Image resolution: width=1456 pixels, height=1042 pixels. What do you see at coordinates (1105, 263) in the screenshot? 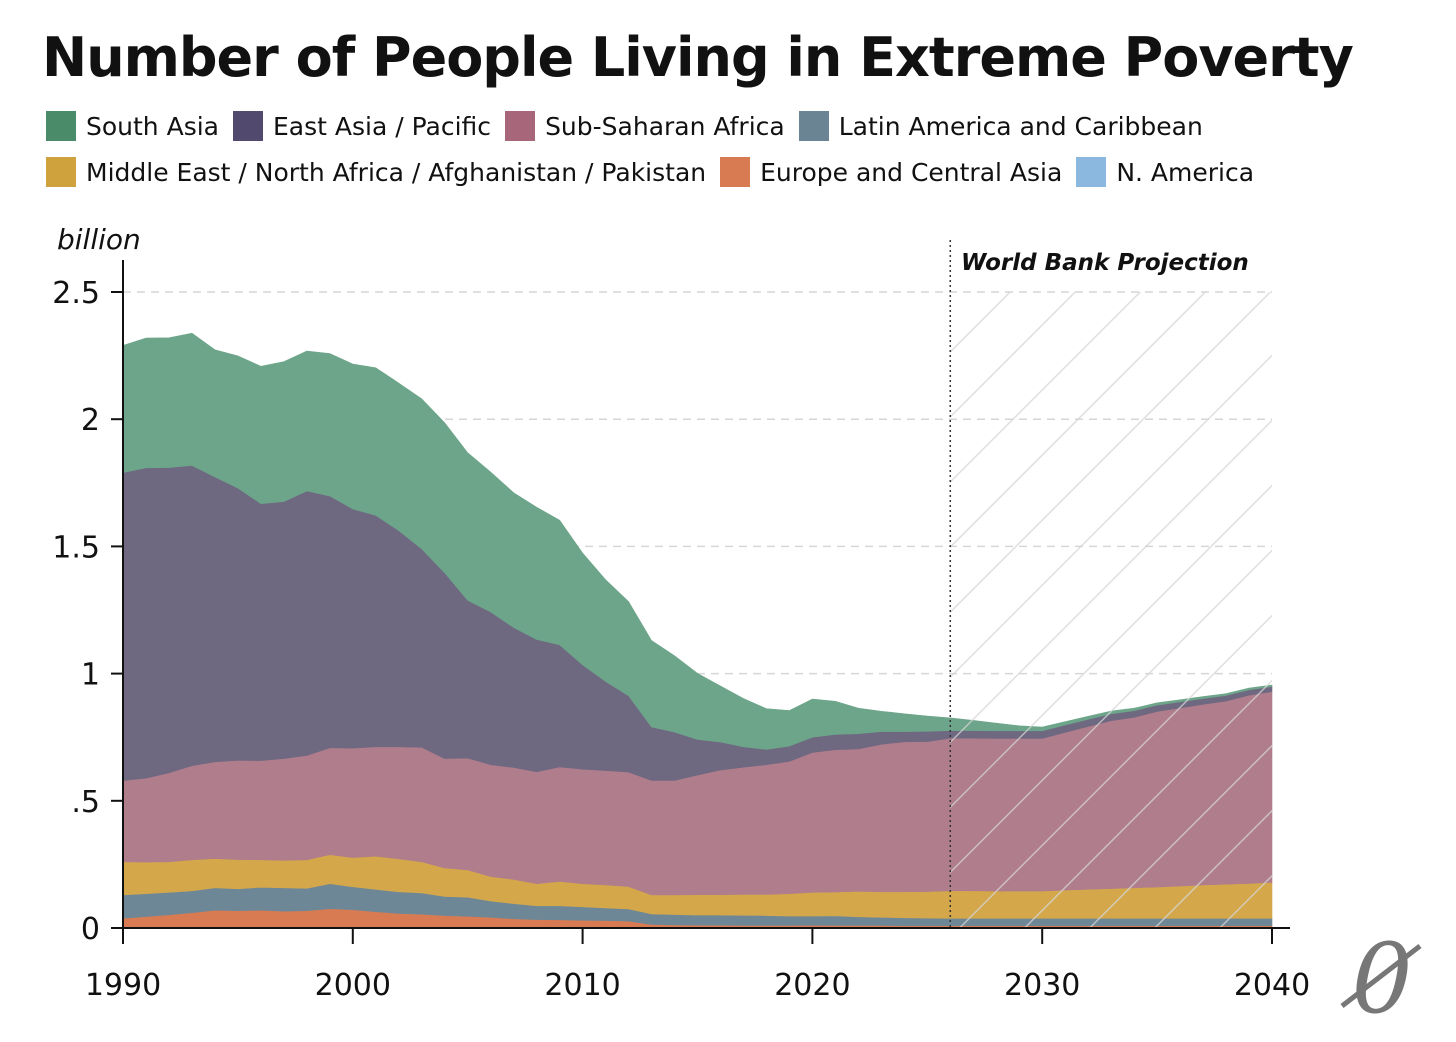
I see `projection-label: World Bank Projection` at bounding box center [1105, 263].